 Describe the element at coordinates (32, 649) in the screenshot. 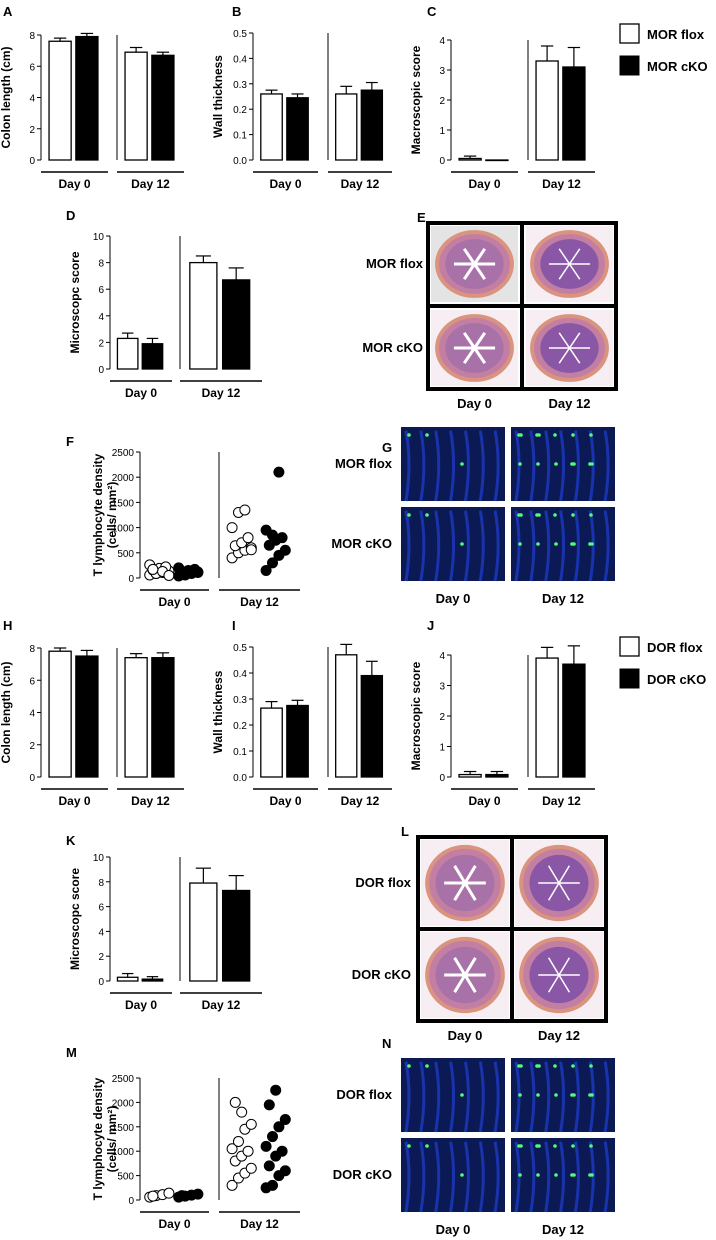

I see `panel-h-ytick-label: 8` at that location.